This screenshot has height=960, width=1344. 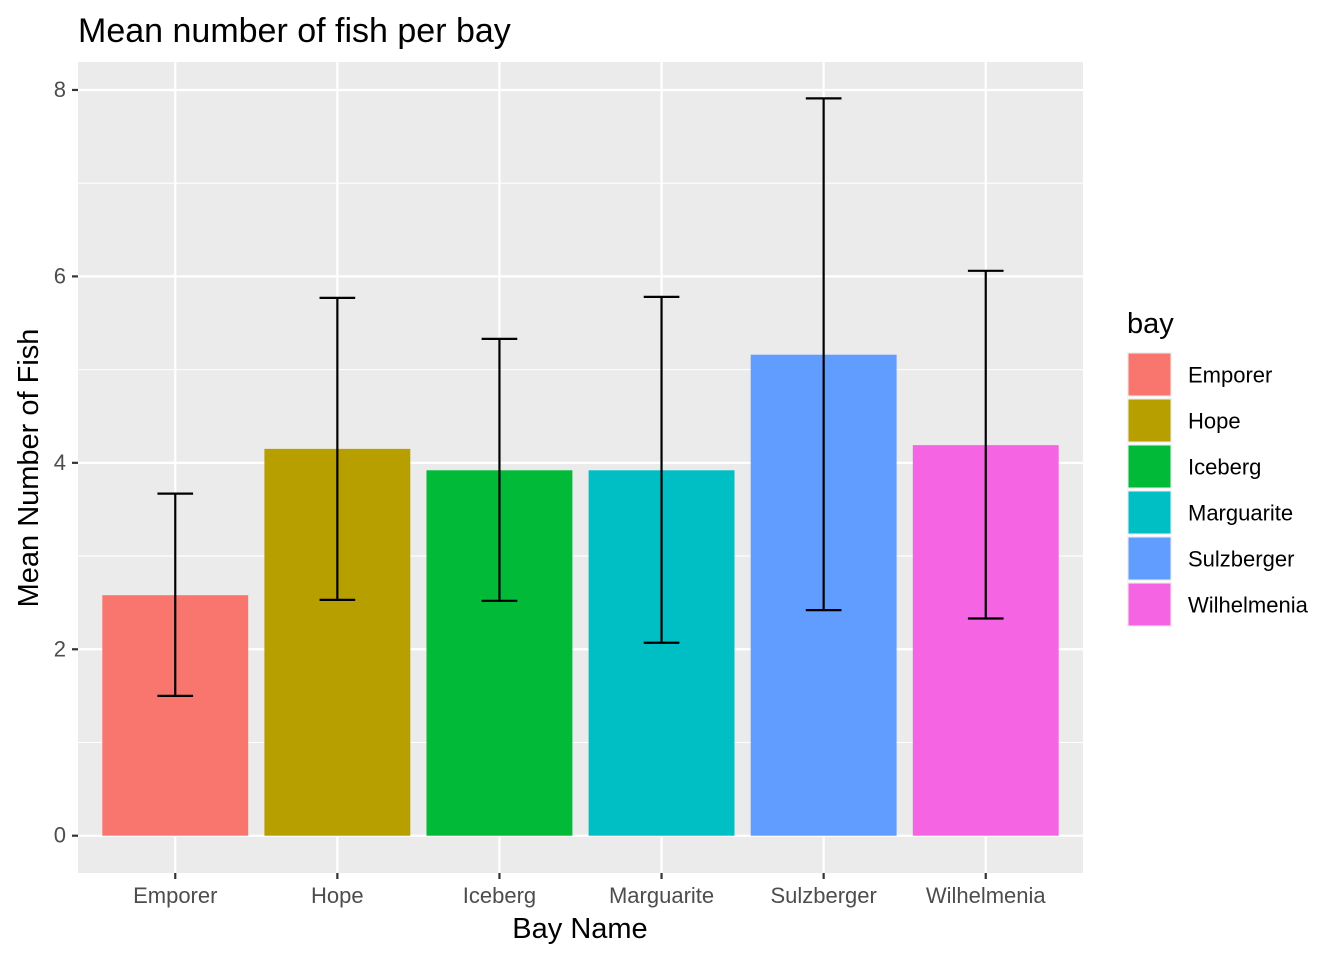 What do you see at coordinates (29, 468) in the screenshot?
I see `y-axis-title: Mean Number of Fish` at bounding box center [29, 468].